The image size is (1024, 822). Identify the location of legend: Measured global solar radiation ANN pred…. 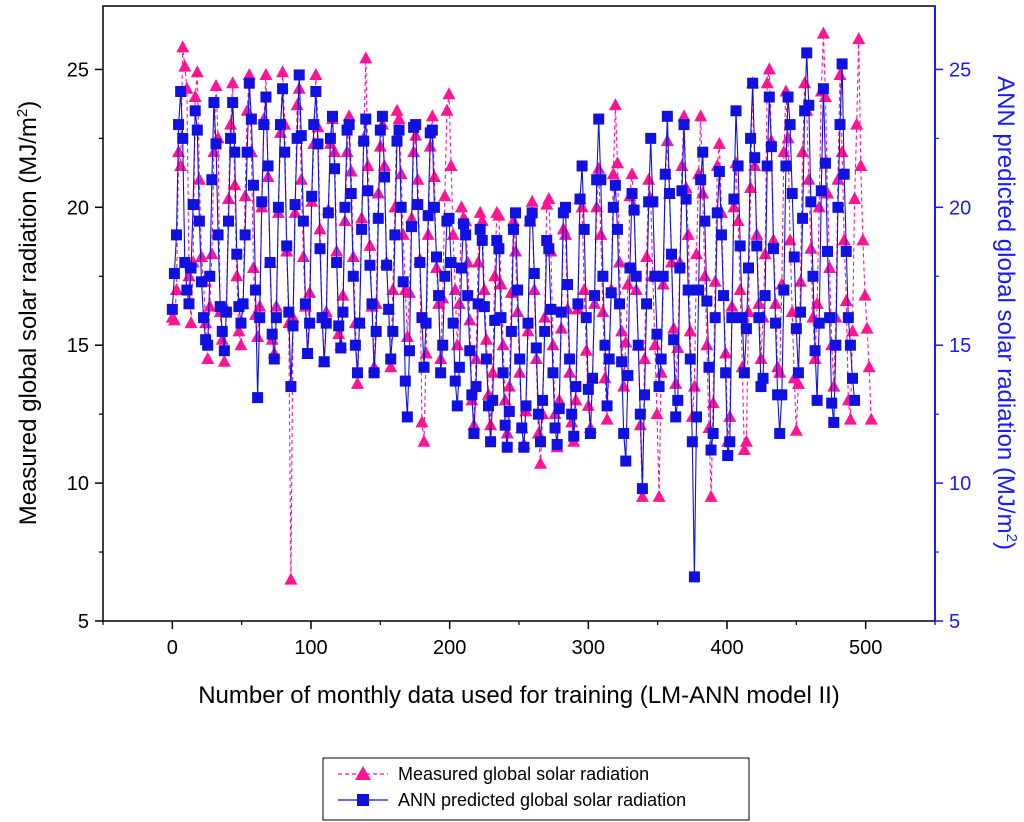
(536, 789).